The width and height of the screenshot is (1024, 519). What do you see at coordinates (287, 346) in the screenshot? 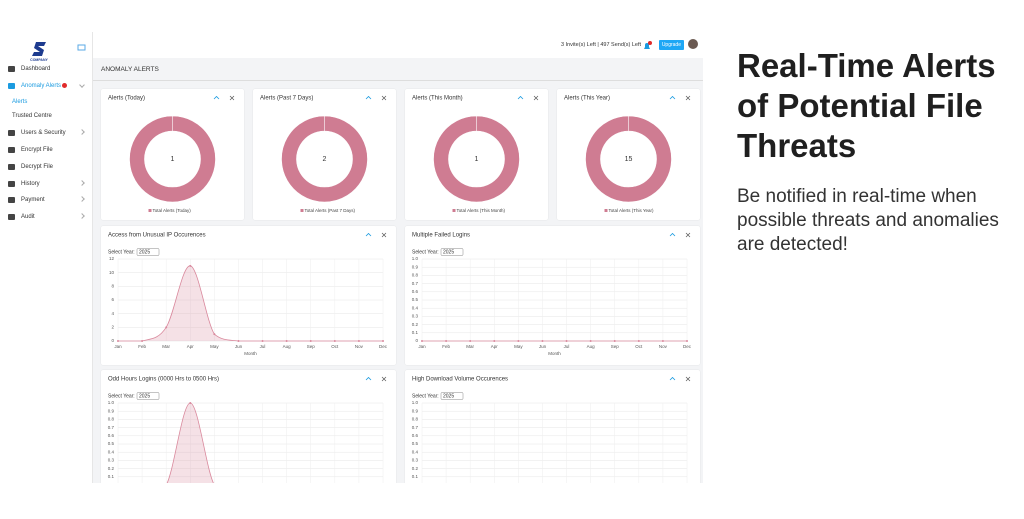
I see `x-tick-label: Aug` at bounding box center [287, 346].